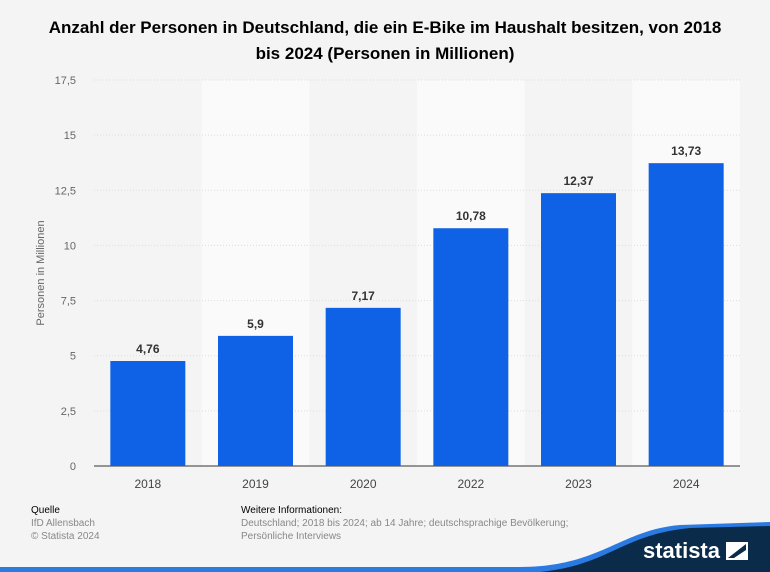 The height and width of the screenshot is (572, 770). I want to click on logo-text: statista, so click(681, 550).